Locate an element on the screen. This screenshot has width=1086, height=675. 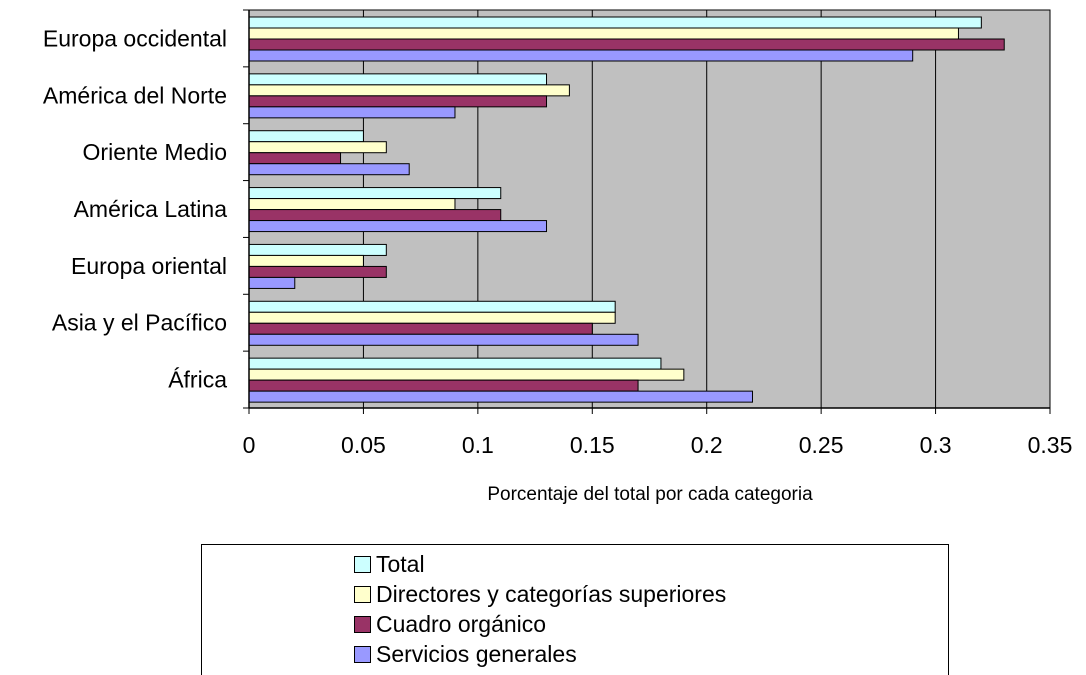
category-label: América Latina is located at coordinates (151, 209).